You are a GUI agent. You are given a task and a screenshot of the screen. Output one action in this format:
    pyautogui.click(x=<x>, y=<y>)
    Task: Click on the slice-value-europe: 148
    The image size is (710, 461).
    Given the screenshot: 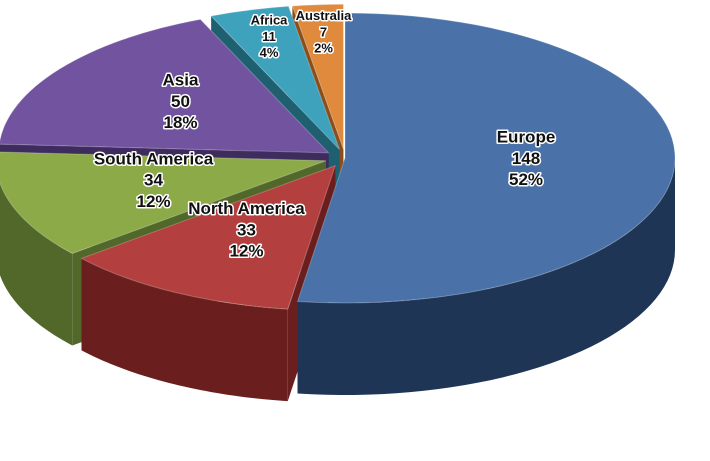 What is the action you would take?
    pyautogui.click(x=526, y=158)
    